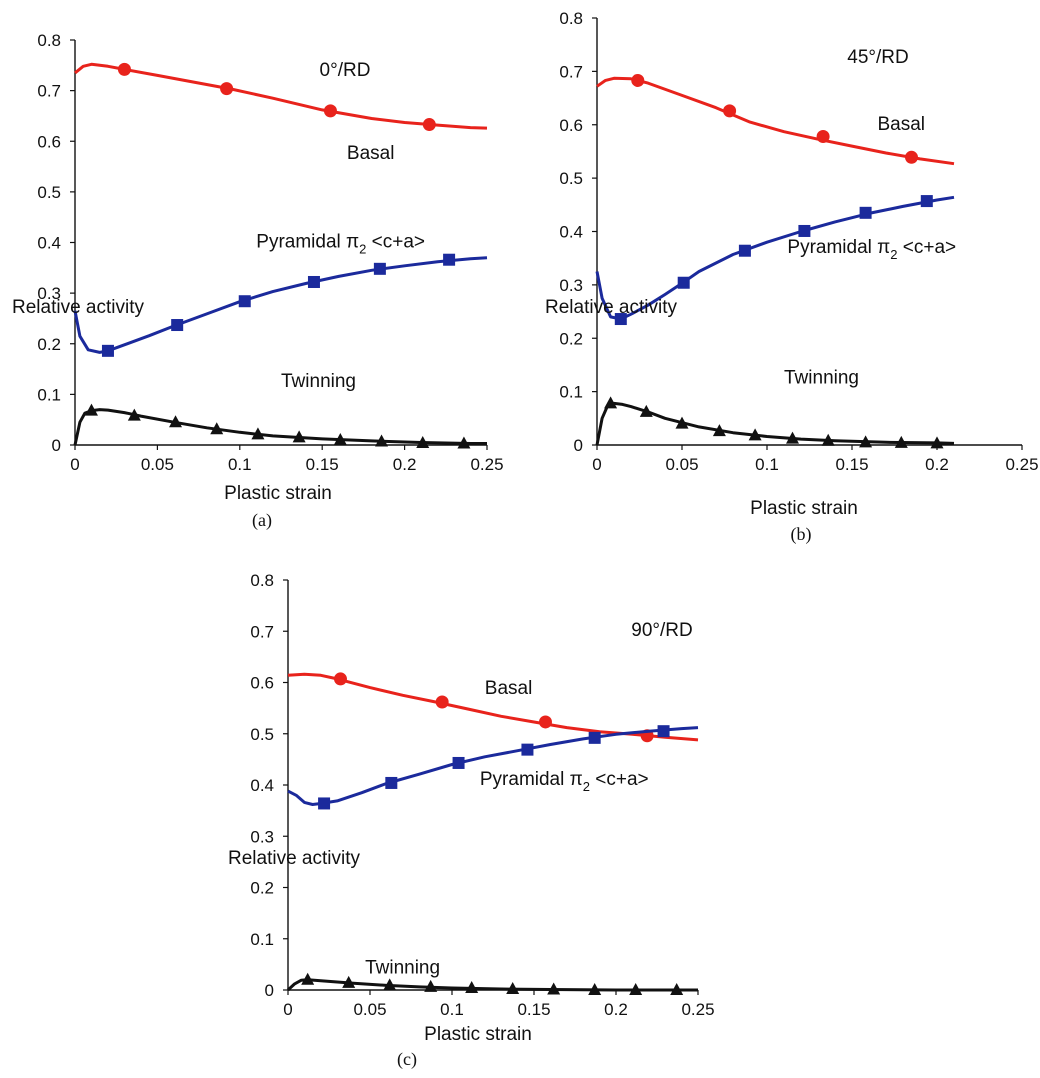 The height and width of the screenshot is (1078, 1040). Describe the element at coordinates (407, 1059) in the screenshot. I see `panel-caption: (c)` at that location.